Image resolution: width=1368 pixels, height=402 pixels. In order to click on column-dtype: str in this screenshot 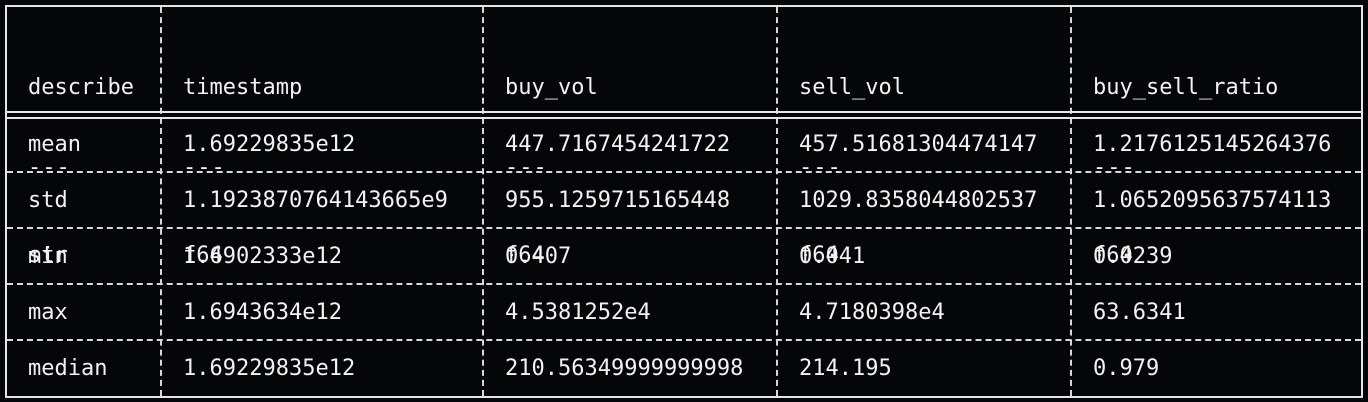, I will do `click(48, 255)`.